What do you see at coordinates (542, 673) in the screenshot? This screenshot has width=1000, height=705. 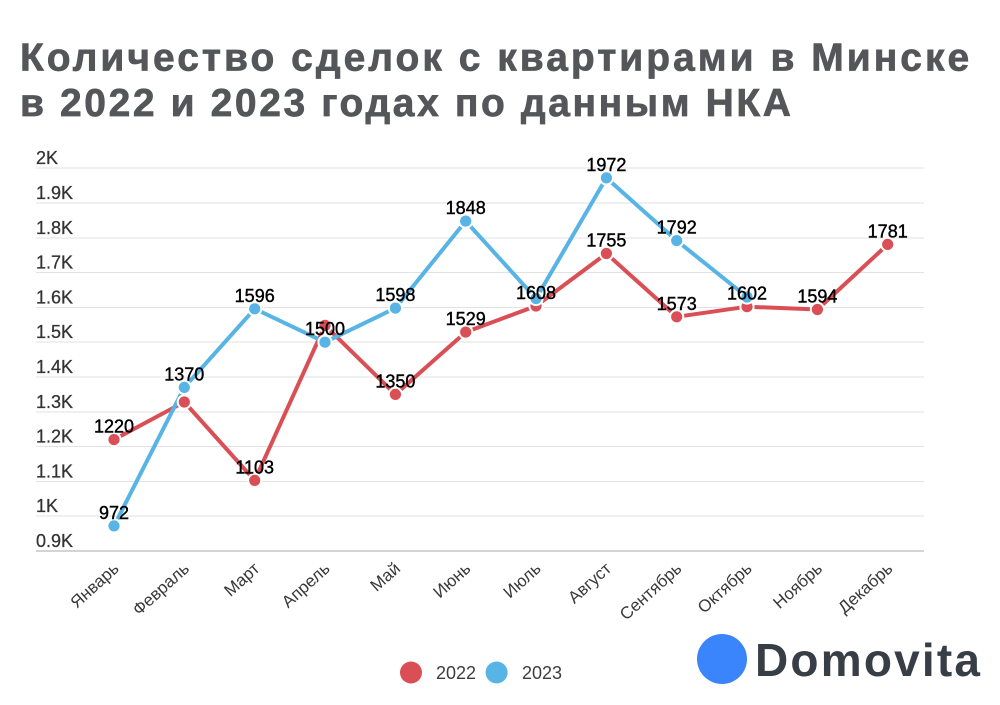 I see `svg-text: 2023` at bounding box center [542, 673].